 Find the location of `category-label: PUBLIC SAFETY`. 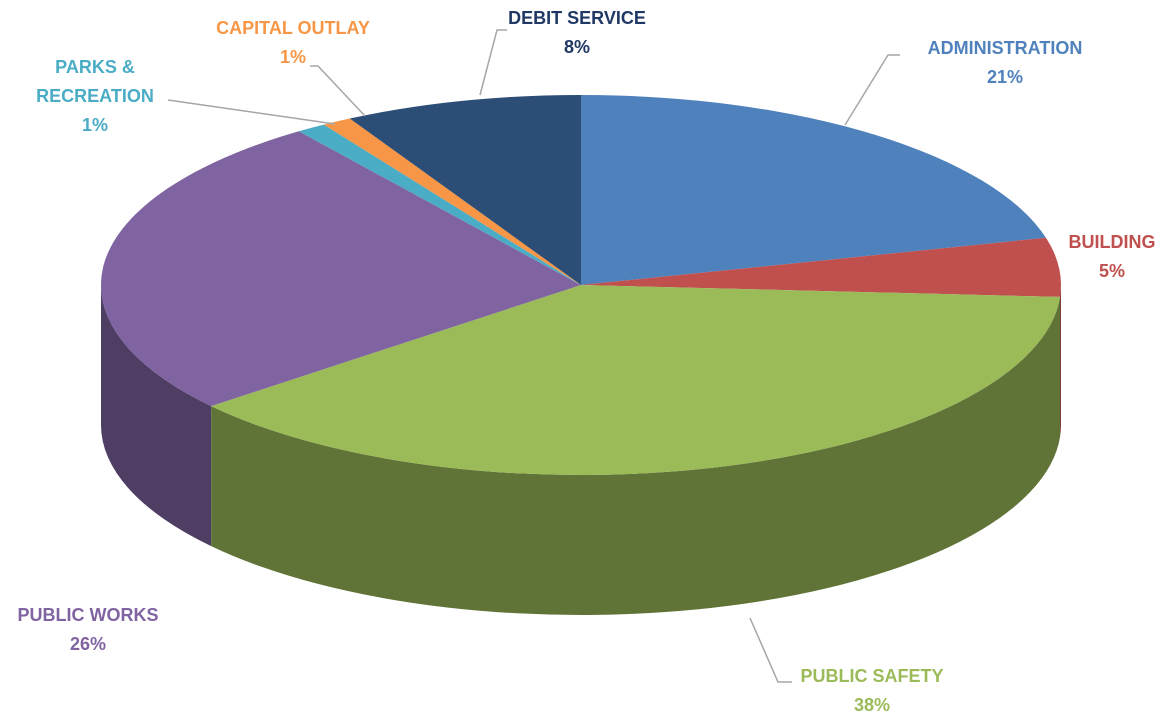

category-label: PUBLIC SAFETY is located at coordinates (872, 676).